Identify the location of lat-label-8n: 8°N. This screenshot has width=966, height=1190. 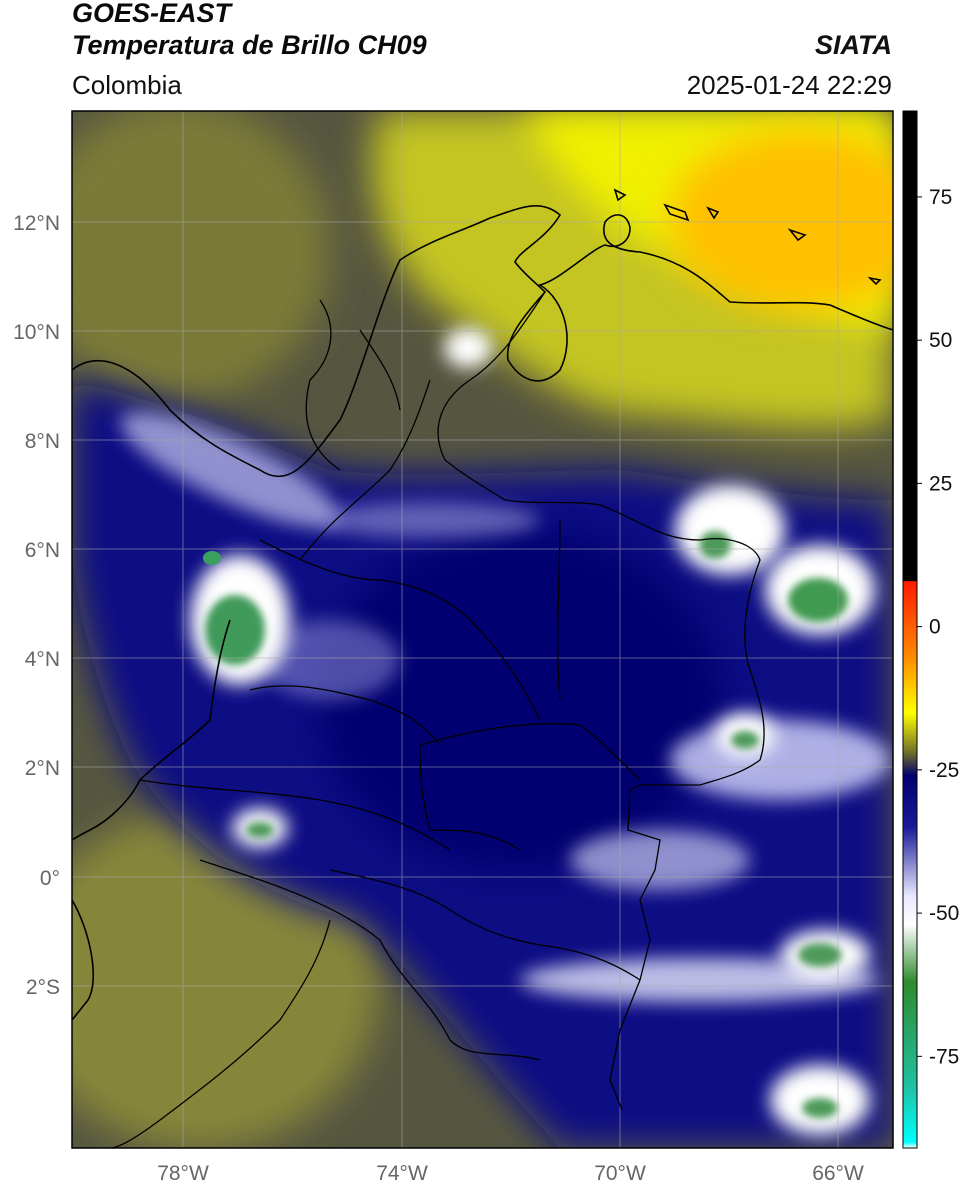
(42, 441).